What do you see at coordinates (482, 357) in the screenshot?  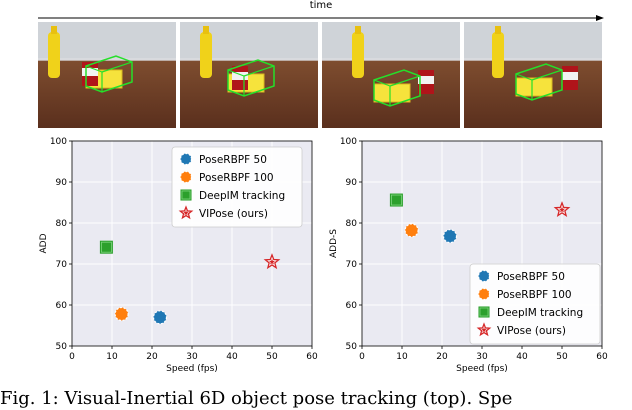 I see `x-tick-label: 30` at bounding box center [482, 357].